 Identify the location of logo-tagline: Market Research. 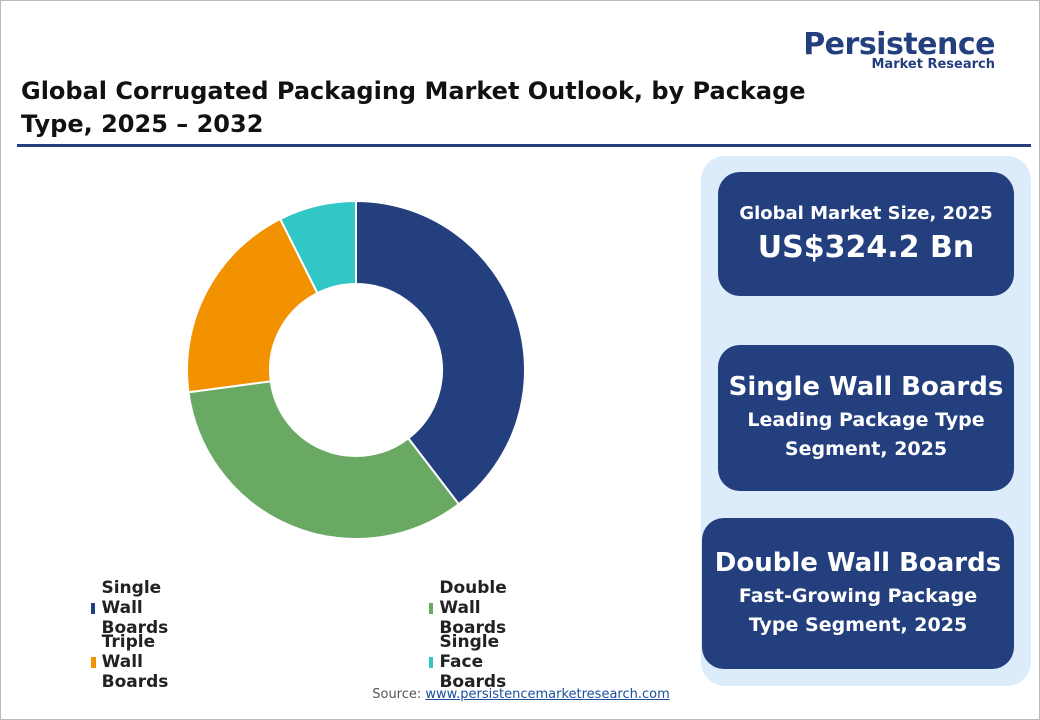
(933, 64).